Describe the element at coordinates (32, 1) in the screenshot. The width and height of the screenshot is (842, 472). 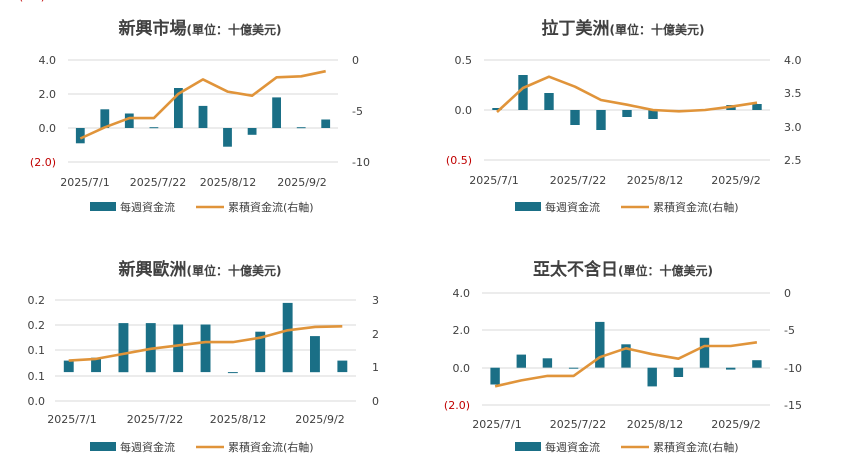
I see `left-axis-tick-label: (0.1)` at that location.